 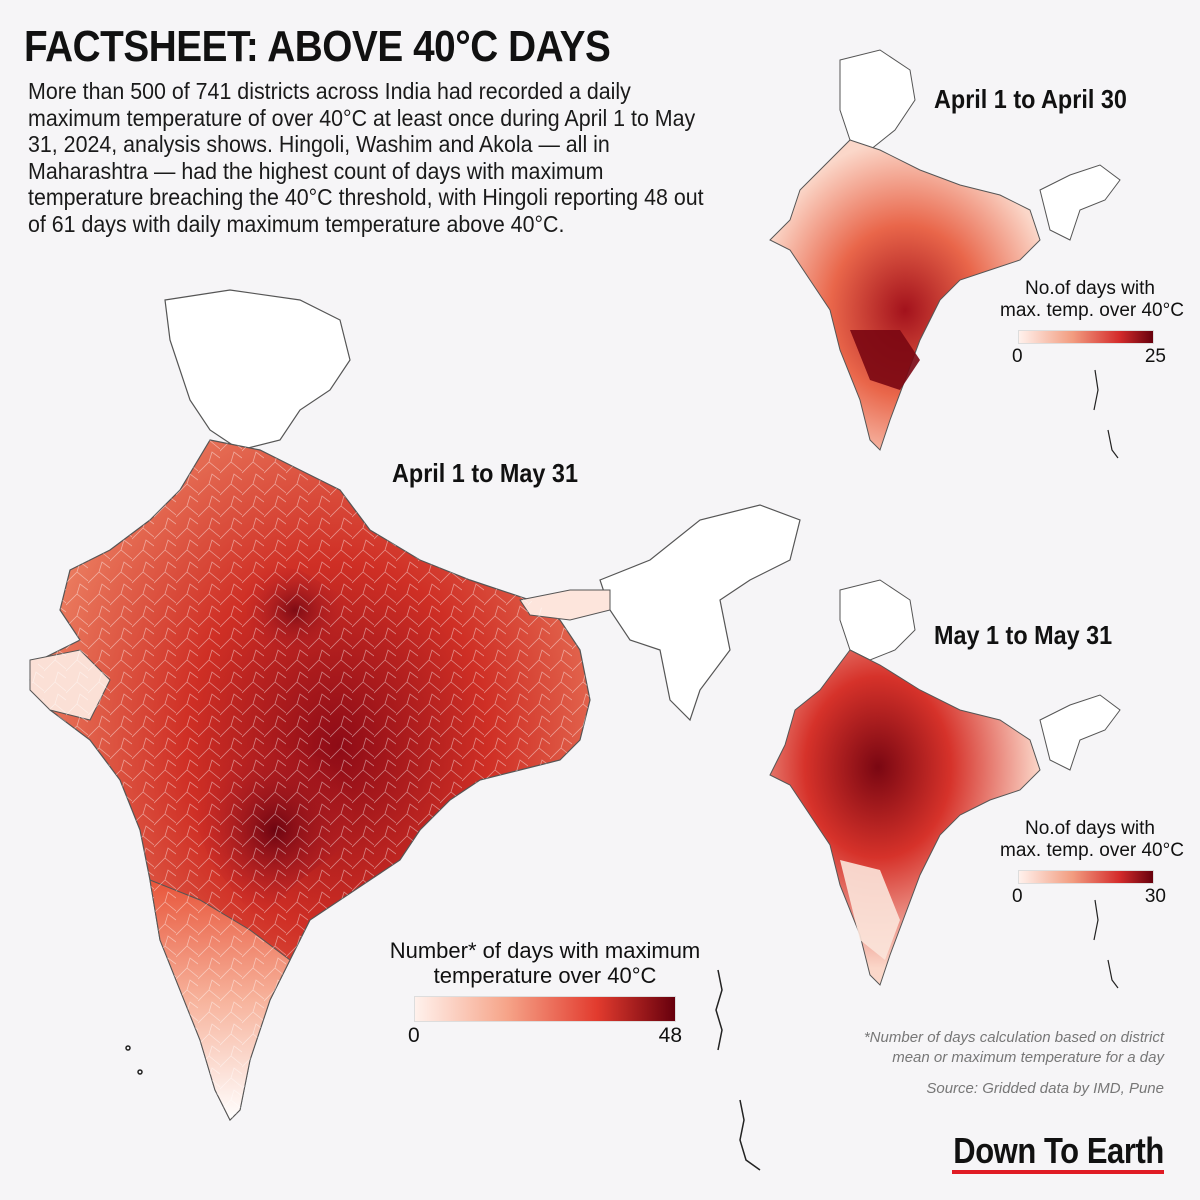 What do you see at coordinates (1017, 356) in the screenshot?
I see `april-legend-min: 0` at bounding box center [1017, 356].